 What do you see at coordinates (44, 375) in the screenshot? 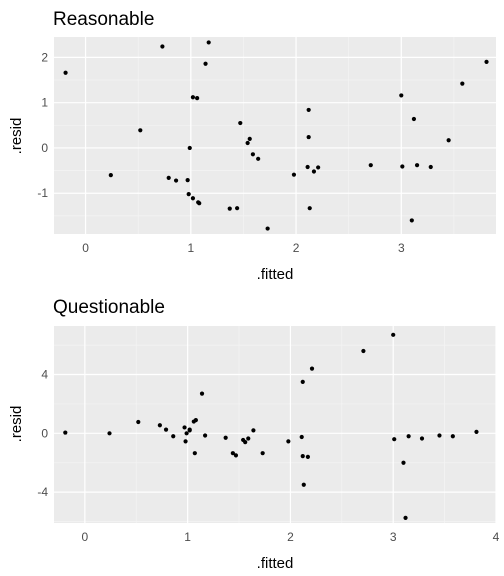
I see `y-tick-label: 4` at bounding box center [44, 375].